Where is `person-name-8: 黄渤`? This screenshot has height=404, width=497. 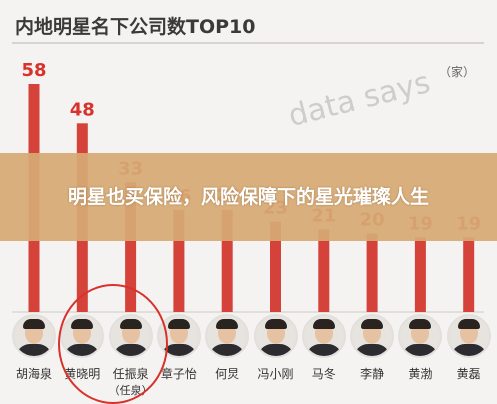
person-name-8: 黄渤 is located at coordinates (420, 374).